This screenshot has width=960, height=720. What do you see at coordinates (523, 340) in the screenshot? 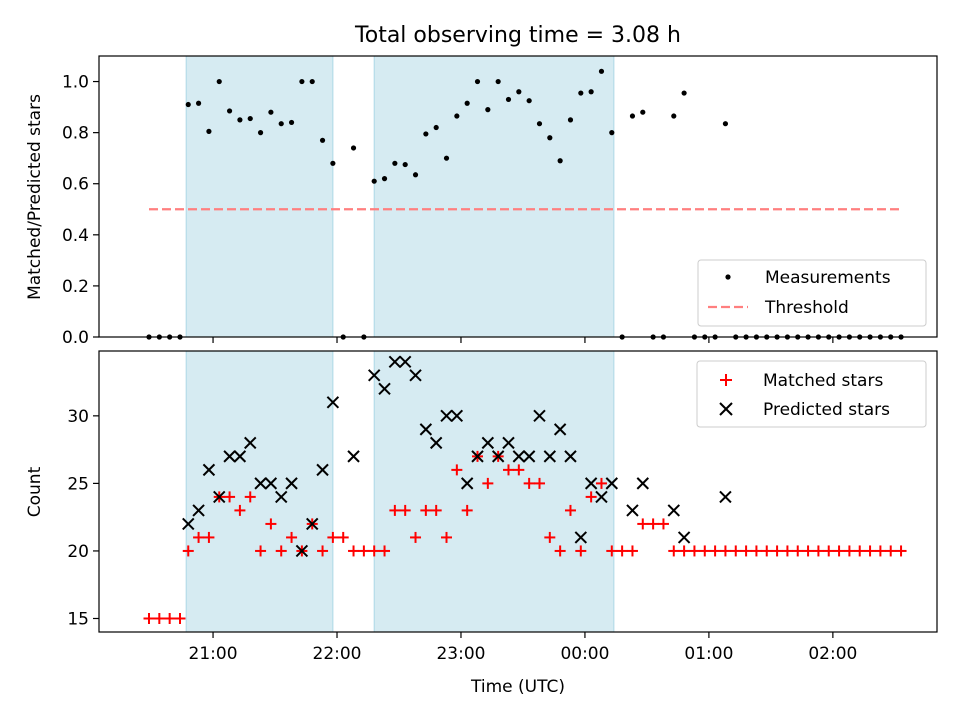
I see `top-x-ticks` at bounding box center [523, 340].